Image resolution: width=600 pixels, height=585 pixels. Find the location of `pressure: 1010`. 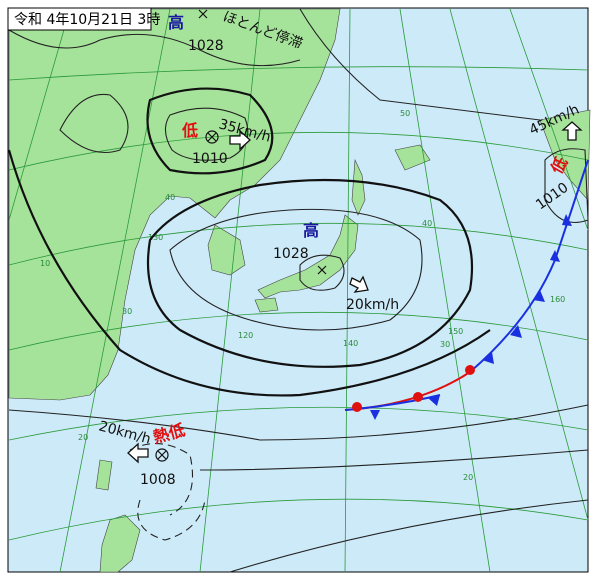

pressure: 1010 is located at coordinates (210, 159).